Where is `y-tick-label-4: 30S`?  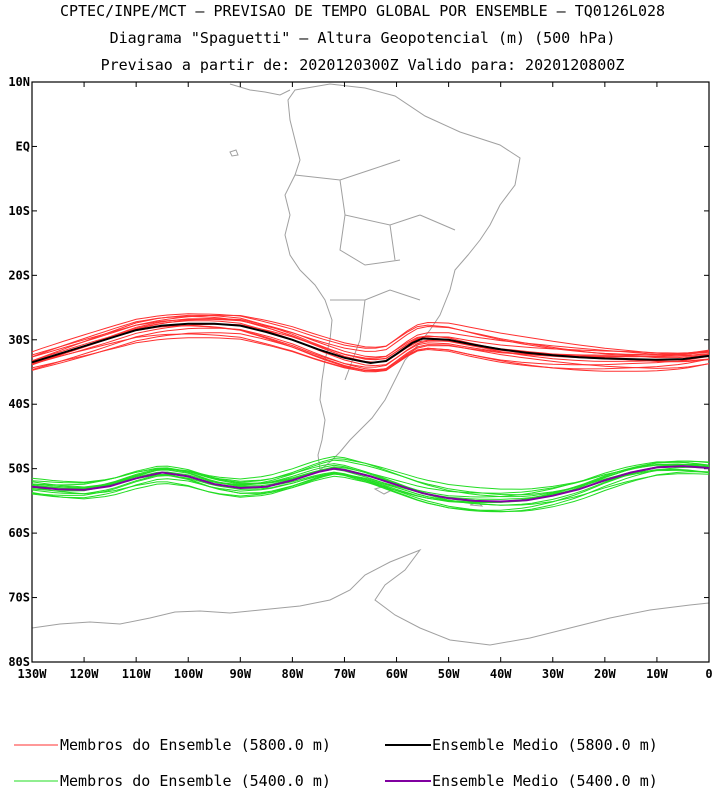 y-tick-label-4: 30S is located at coordinates (19, 340).